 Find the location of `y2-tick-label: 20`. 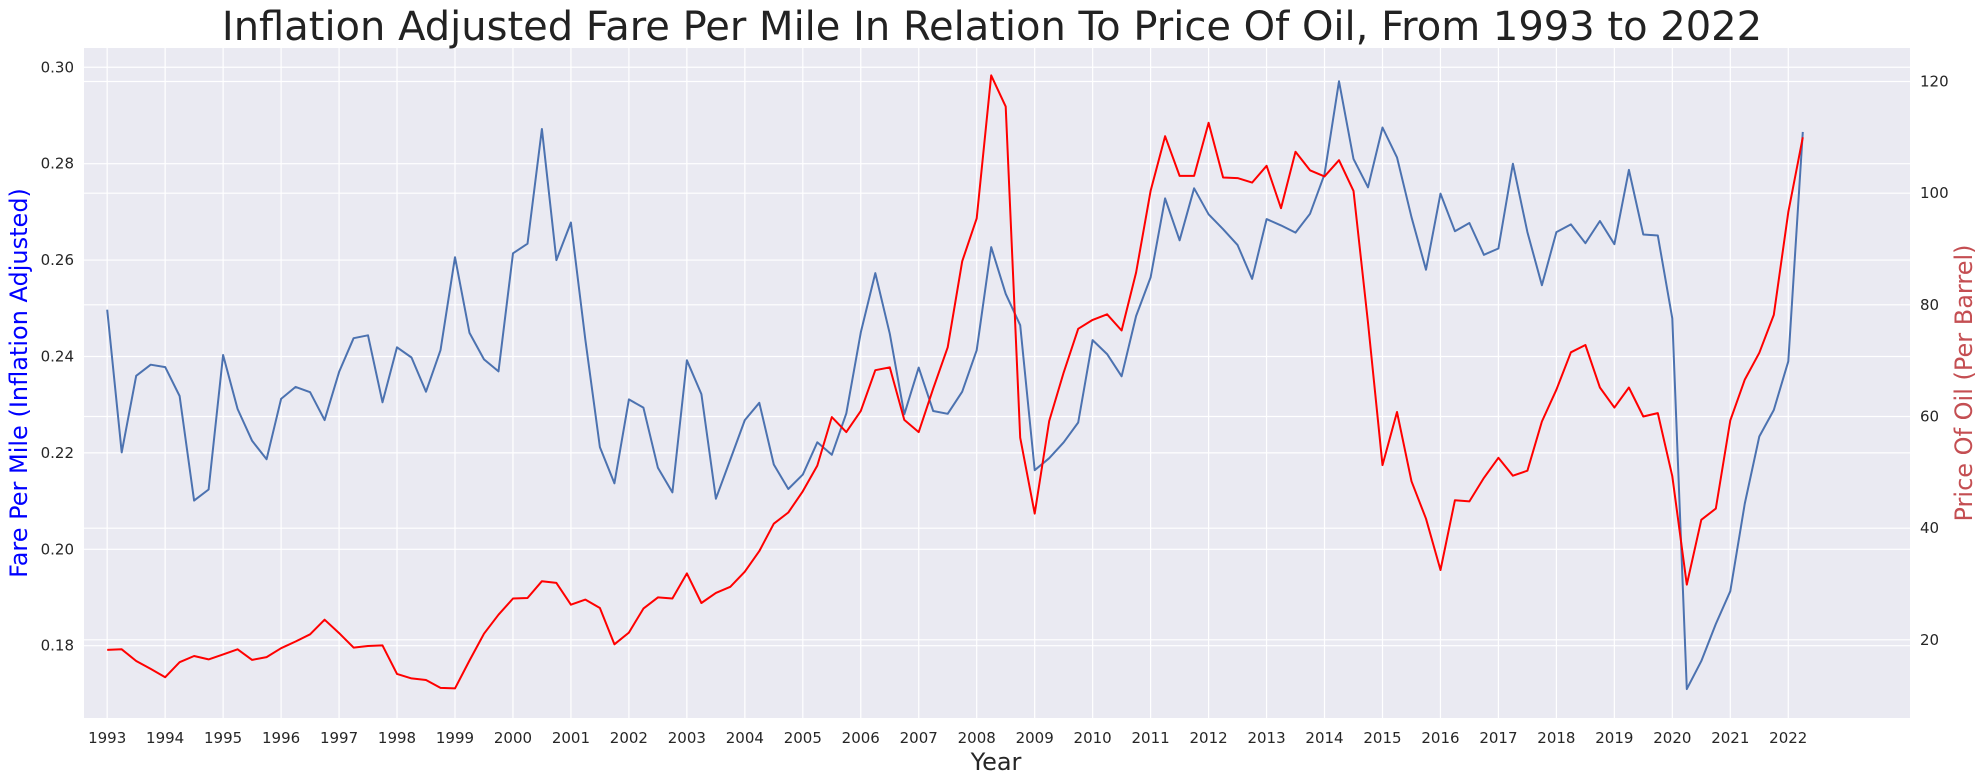

y2-tick-label: 20 is located at coordinates (1929, 640).